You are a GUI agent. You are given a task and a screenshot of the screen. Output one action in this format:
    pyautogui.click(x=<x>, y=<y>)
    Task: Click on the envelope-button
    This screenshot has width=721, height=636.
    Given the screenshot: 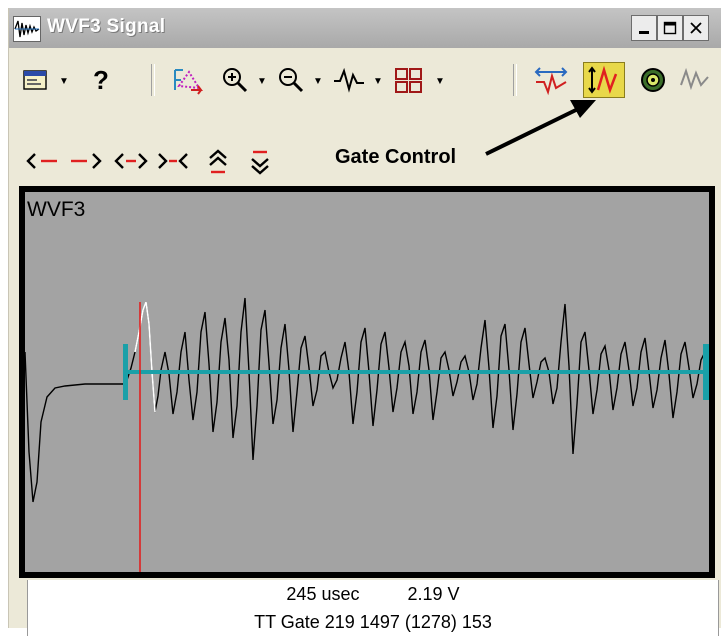 What is the action you would take?
    pyautogui.click(x=695, y=80)
    